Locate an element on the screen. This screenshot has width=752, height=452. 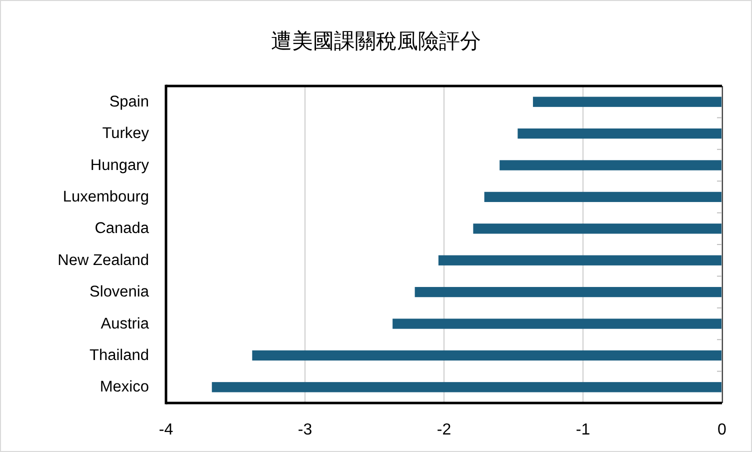
y-tick-label: Austria is located at coordinates (125, 323).